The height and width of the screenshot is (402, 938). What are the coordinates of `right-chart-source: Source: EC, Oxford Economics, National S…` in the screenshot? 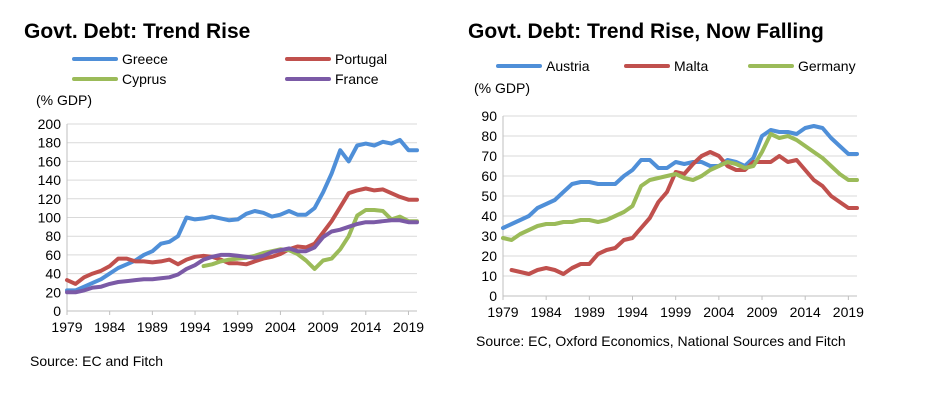 It's located at (661, 341).